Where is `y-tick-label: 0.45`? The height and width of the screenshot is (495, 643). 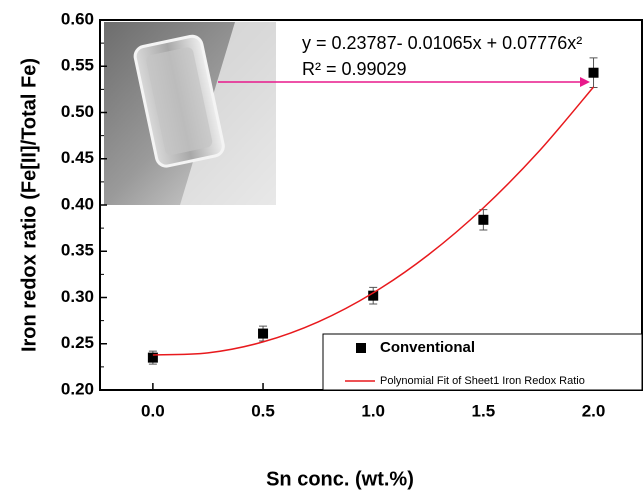 y-tick-label: 0.45 is located at coordinates (77, 157).